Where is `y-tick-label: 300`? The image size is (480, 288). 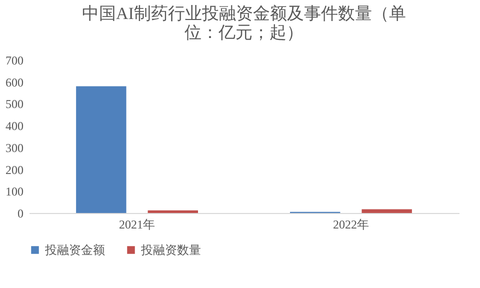 y-tick-label: 300 is located at coordinates (15, 147).